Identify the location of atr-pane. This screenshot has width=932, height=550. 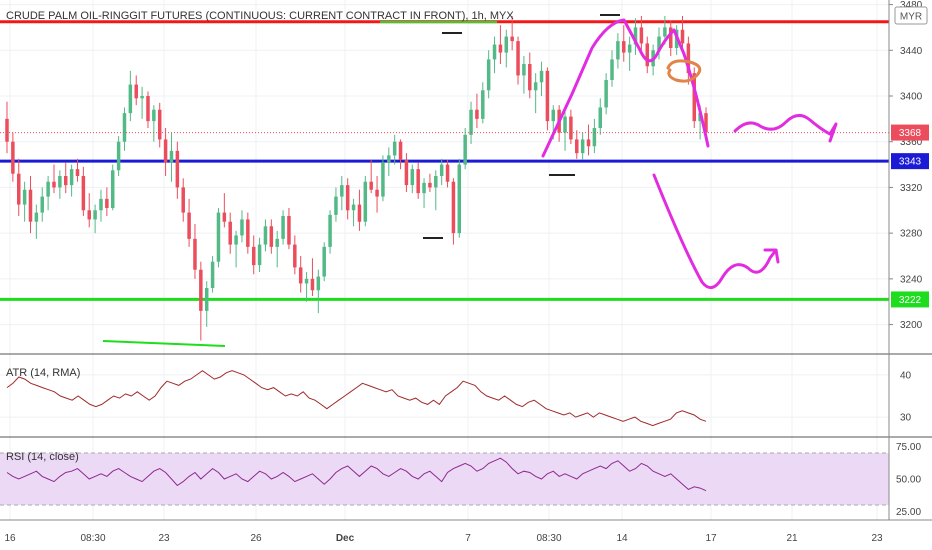
(444, 398).